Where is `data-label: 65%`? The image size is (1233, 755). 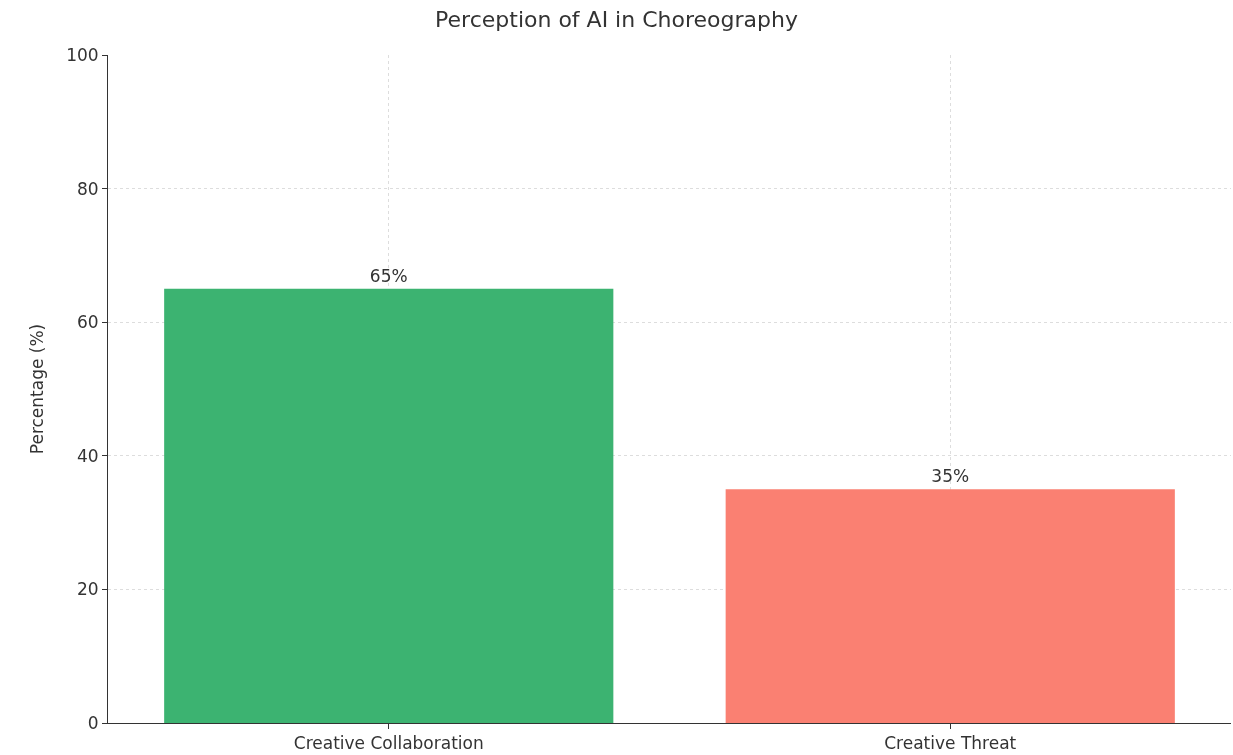
data-label: 65% is located at coordinates (388, 275).